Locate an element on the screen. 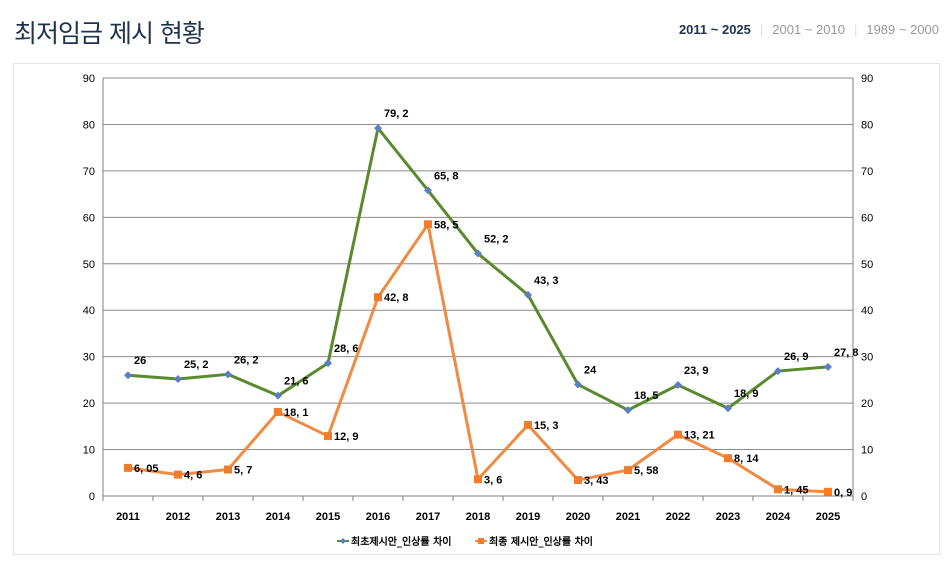 The image size is (951, 580). x-tick-label: 2013 is located at coordinates (228, 517).